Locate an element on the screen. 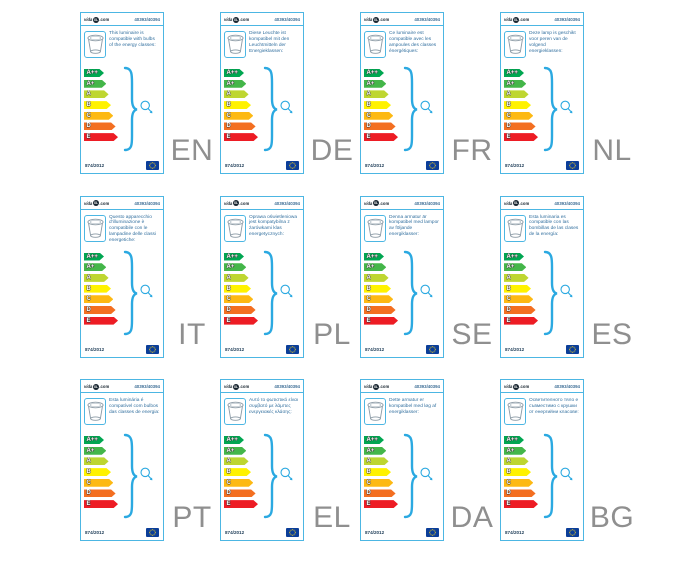 This screenshot has height=563, width=700. language-code: BG is located at coordinates (612, 517).